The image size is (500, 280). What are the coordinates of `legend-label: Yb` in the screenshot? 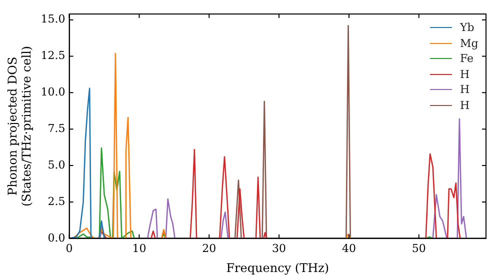 It's located at (467, 28).